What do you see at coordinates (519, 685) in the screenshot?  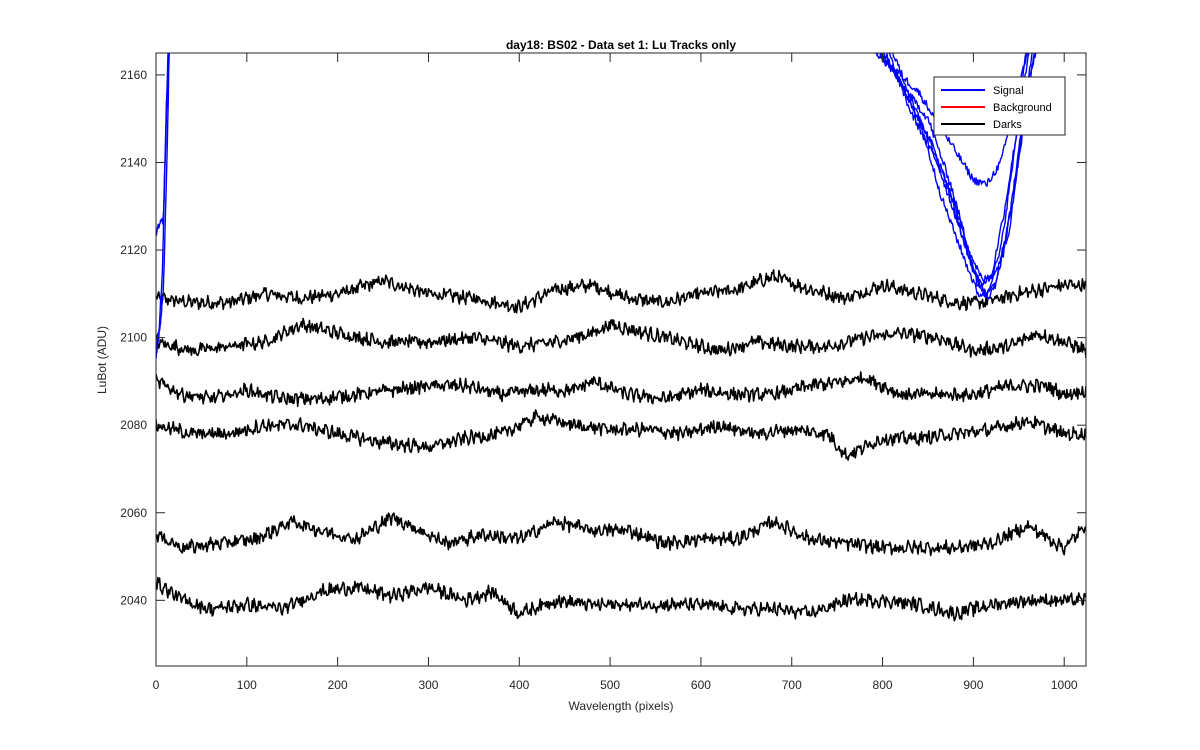 I see `x-tick-label: 400` at bounding box center [519, 685].